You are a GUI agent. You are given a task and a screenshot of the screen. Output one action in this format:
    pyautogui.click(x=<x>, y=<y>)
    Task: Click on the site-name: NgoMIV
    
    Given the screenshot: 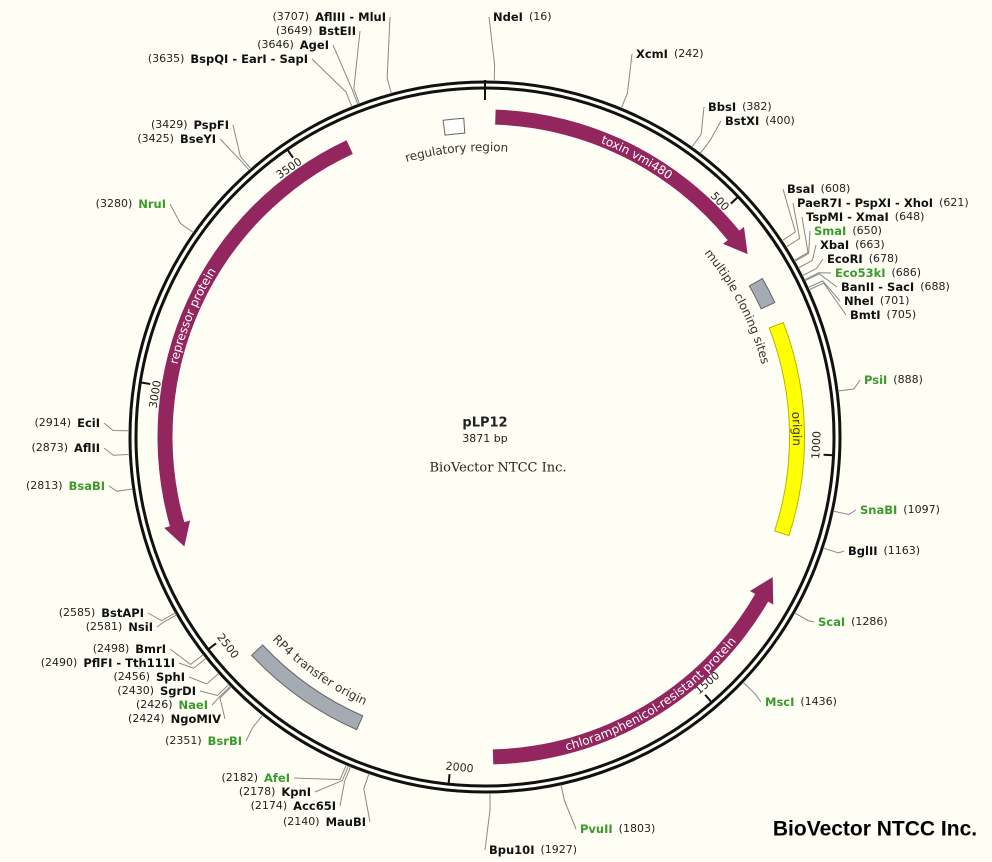 What is the action you would take?
    pyautogui.click(x=196, y=719)
    